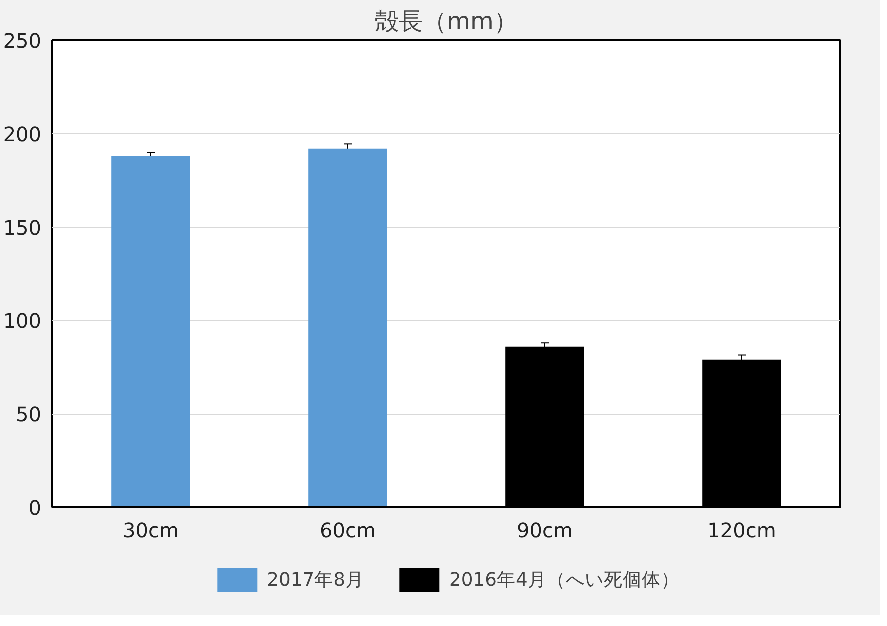 This screenshot has height=626, width=887. What do you see at coordinates (22, 321) in the screenshot?
I see `y-tick-label: 100` at bounding box center [22, 321].